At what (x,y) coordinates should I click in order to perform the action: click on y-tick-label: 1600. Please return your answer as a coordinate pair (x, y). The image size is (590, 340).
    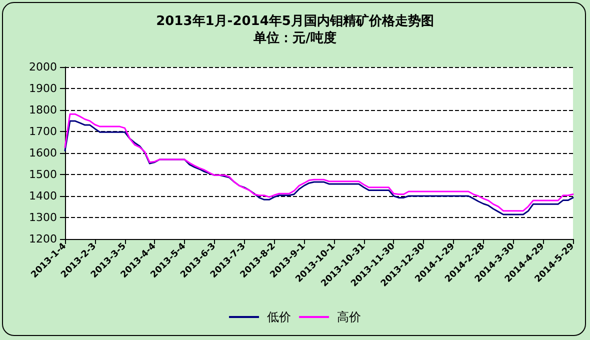
    Looking at the image, I should click on (43, 153).